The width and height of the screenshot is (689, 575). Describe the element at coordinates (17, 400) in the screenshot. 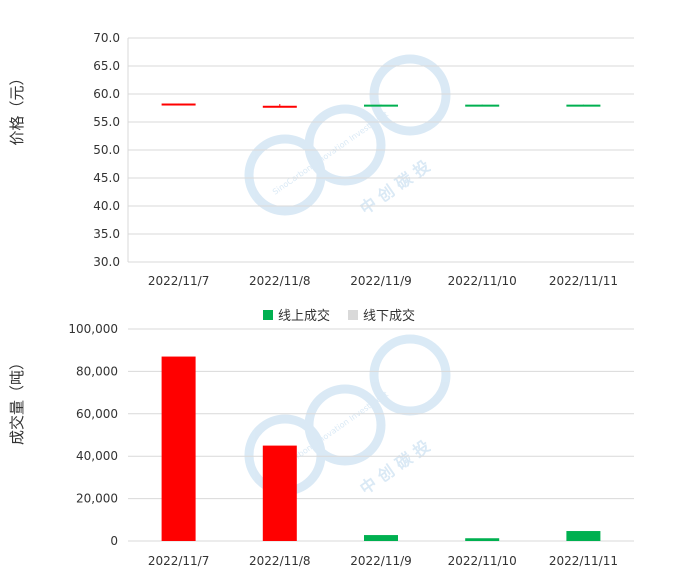

I see `volume-y-axis-label: 成交量（吨）` at that location.